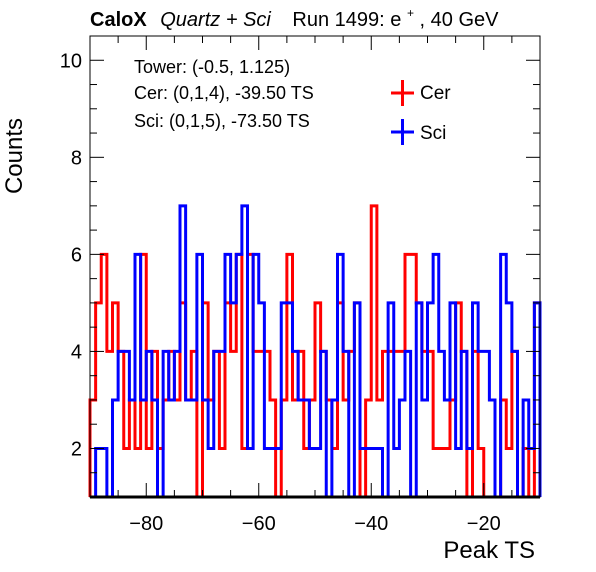  Describe the element at coordinates (215, 20) in the screenshot. I see `title-italic: Quartz + Sci` at that location.